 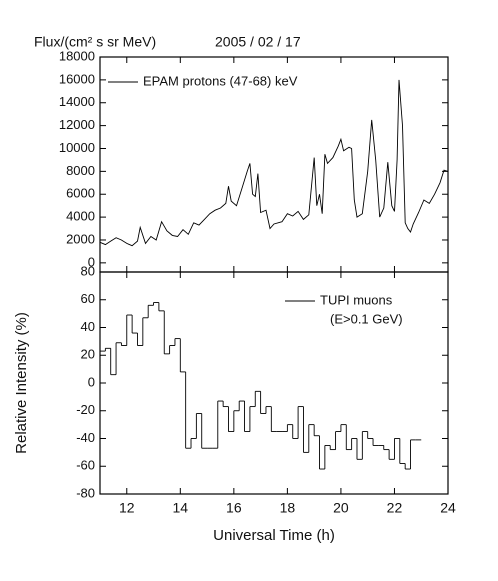 I want to click on y-axis-label: Flux/(cm² s sr MeV), so click(x=95, y=42).